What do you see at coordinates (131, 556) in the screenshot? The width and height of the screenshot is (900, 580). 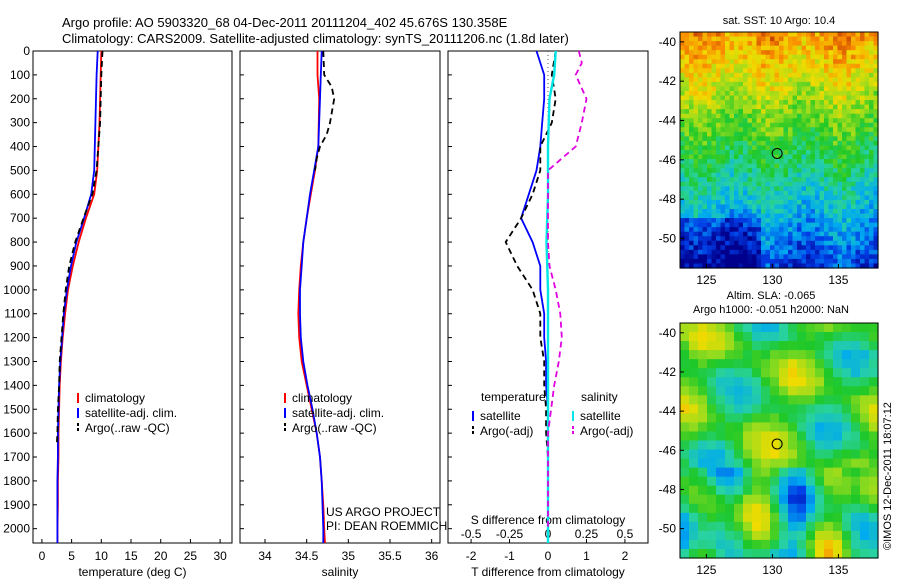 I see `x-tick-label: 15` at bounding box center [131, 556].